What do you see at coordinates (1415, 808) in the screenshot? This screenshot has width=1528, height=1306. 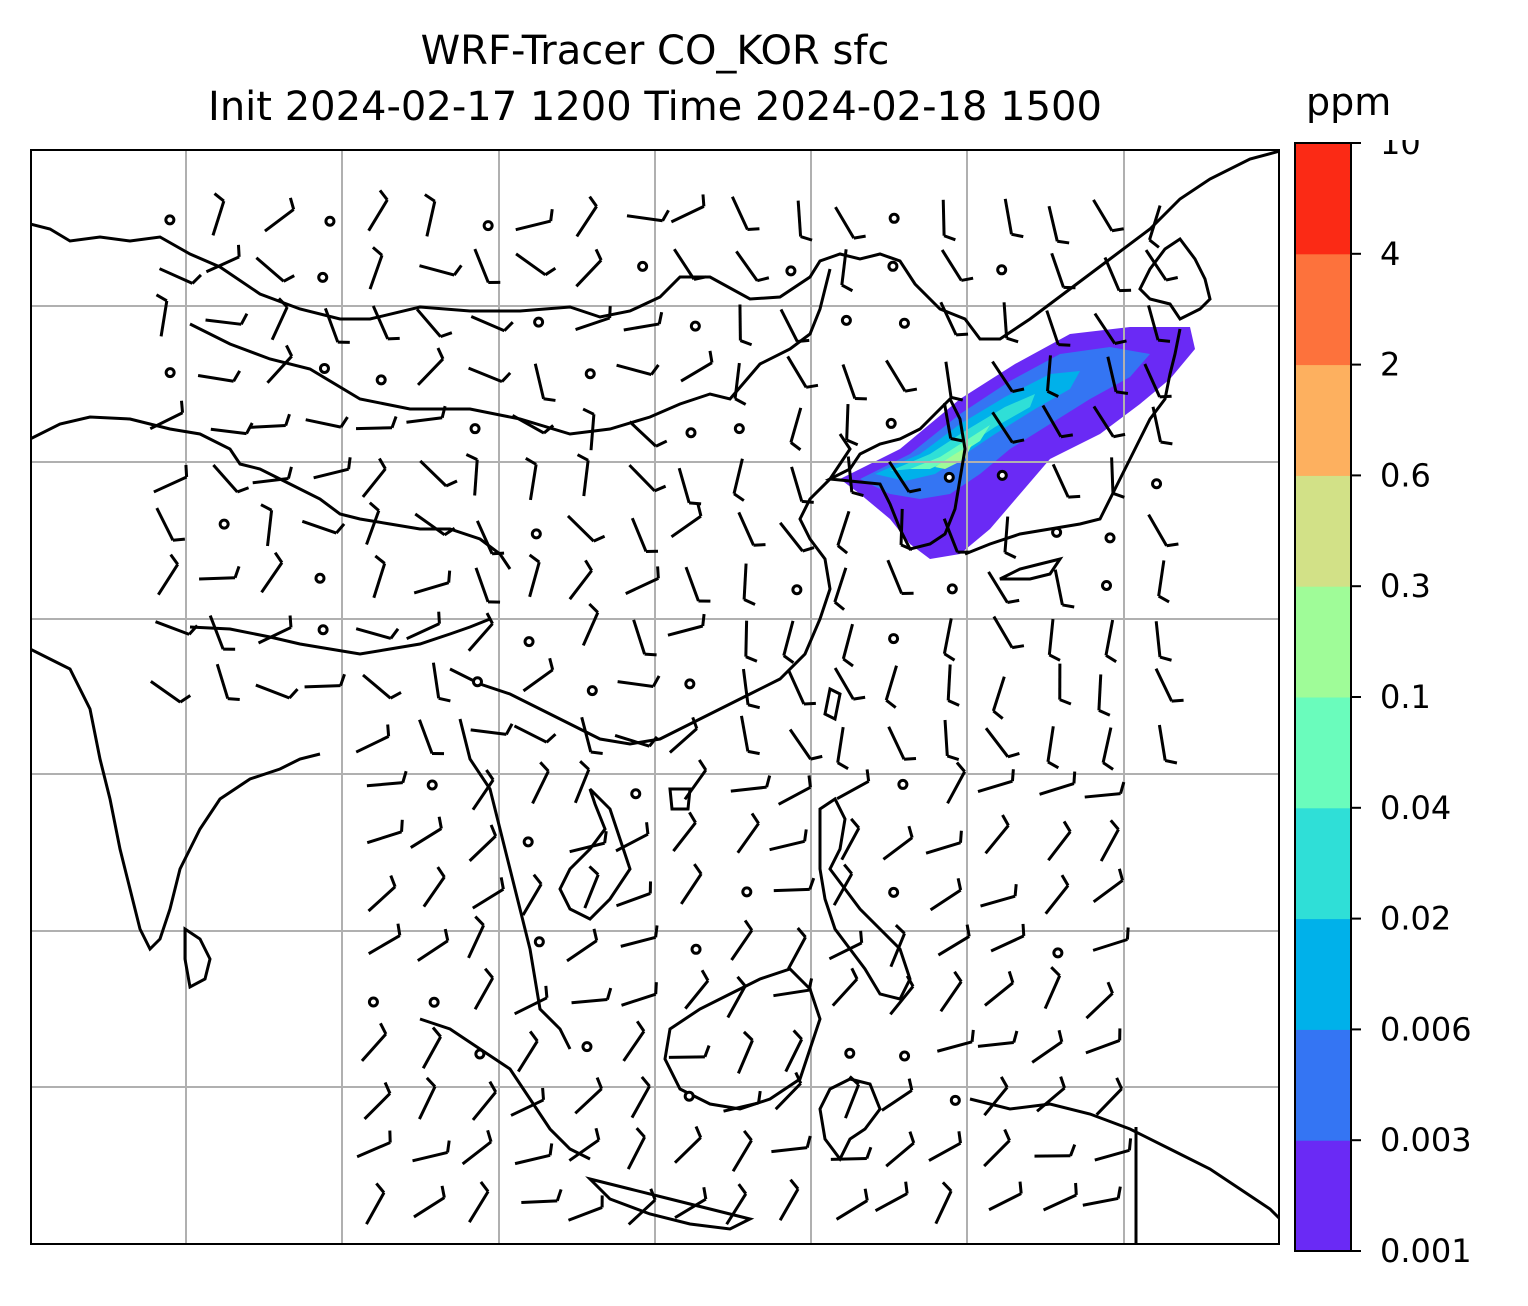 I see `colorbar-tick-label: 0.04` at bounding box center [1415, 808].